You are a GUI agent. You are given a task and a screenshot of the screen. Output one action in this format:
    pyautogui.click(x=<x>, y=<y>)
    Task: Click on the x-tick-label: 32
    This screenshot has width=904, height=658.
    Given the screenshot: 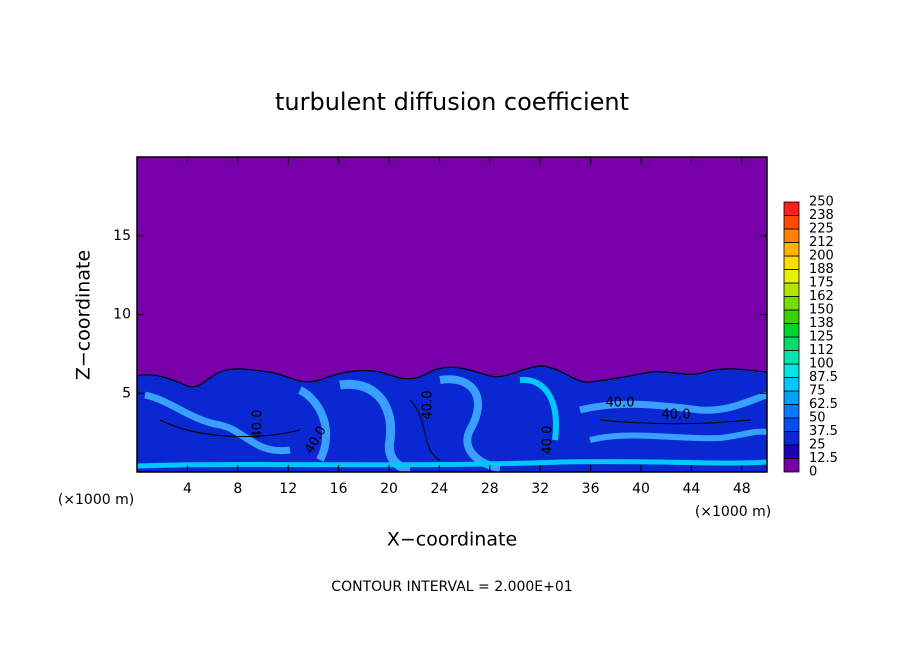 What is the action you would take?
    pyautogui.click(x=540, y=489)
    